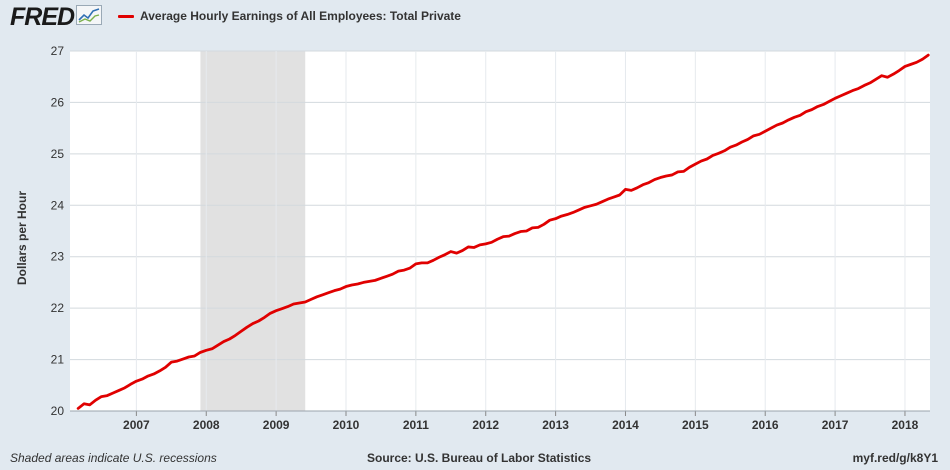  What do you see at coordinates (485, 425) in the screenshot?
I see `x-tick-label: 2012` at bounding box center [485, 425].